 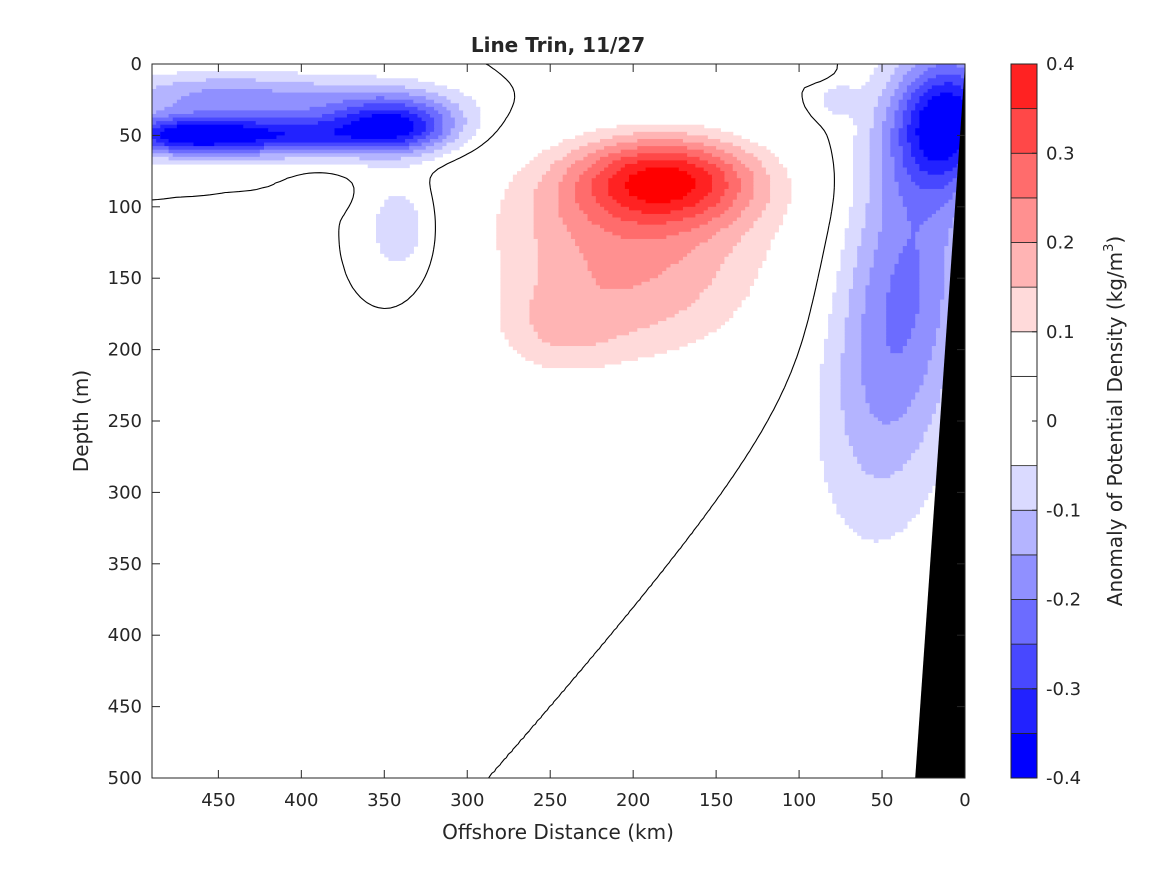 I want to click on y-axis-label: Depth (m), so click(x=81, y=421).